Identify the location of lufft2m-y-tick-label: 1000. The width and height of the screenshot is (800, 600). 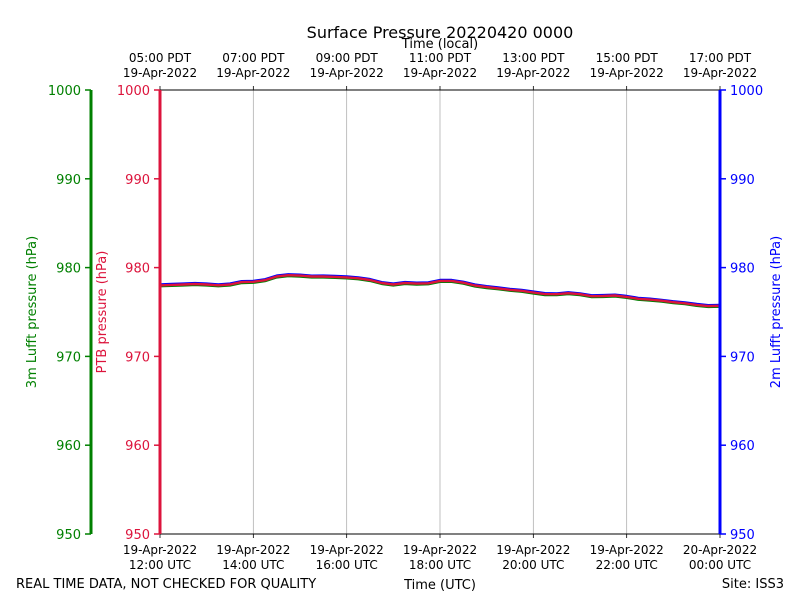
(746, 91).